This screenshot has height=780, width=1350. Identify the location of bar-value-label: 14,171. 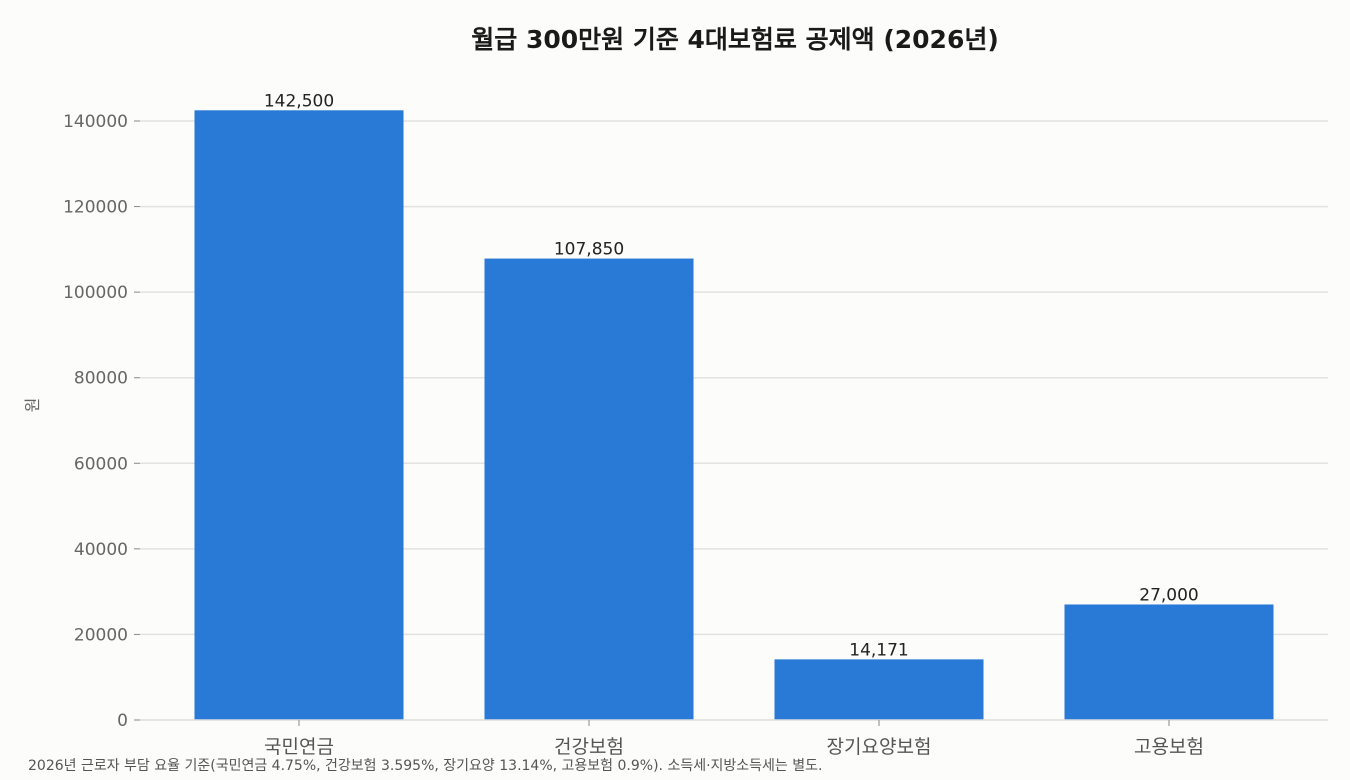
(878, 650).